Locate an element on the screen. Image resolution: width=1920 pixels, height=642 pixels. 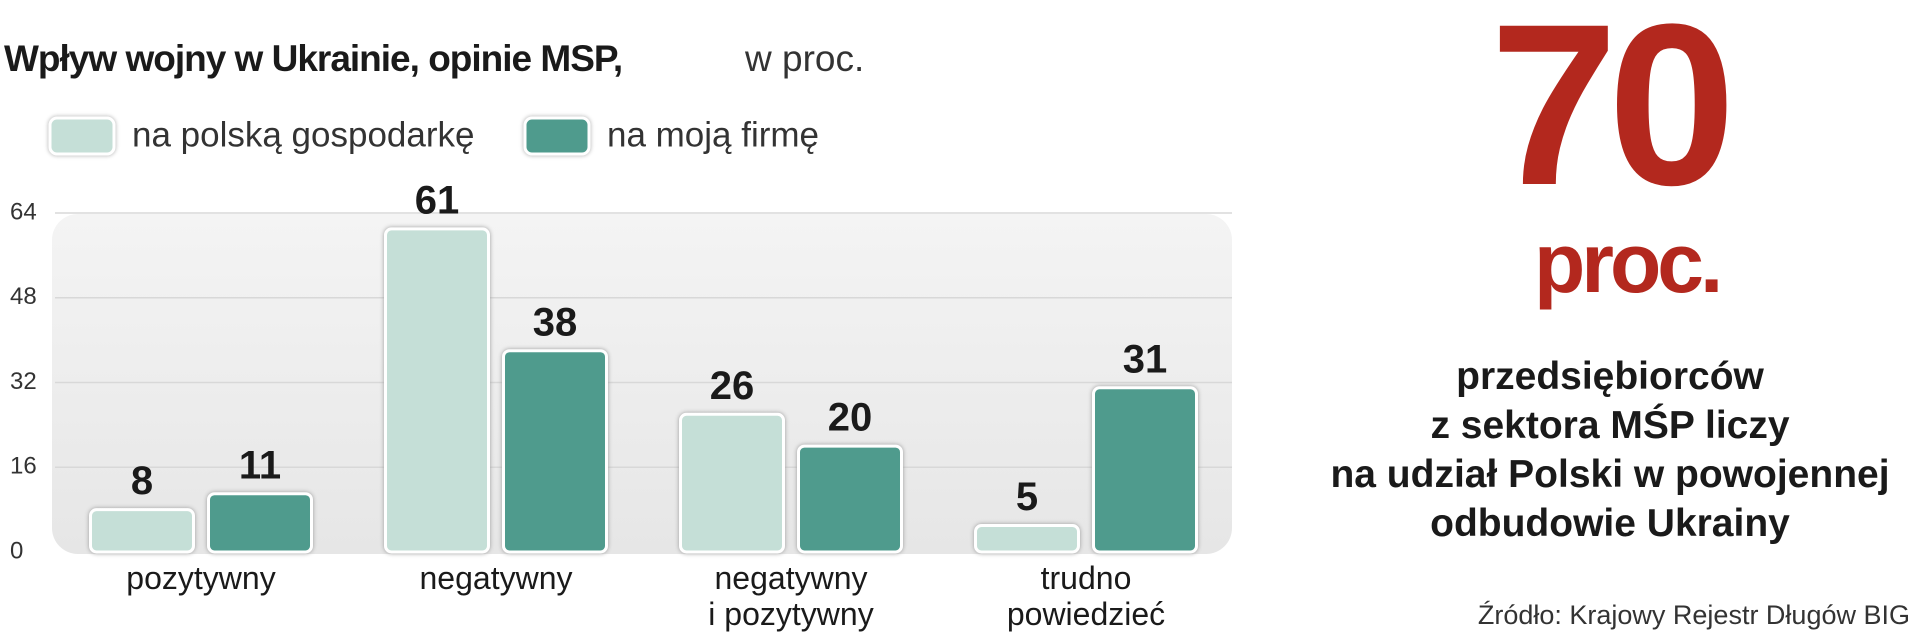
y-tick-label: 16 is located at coordinates (23, 466).